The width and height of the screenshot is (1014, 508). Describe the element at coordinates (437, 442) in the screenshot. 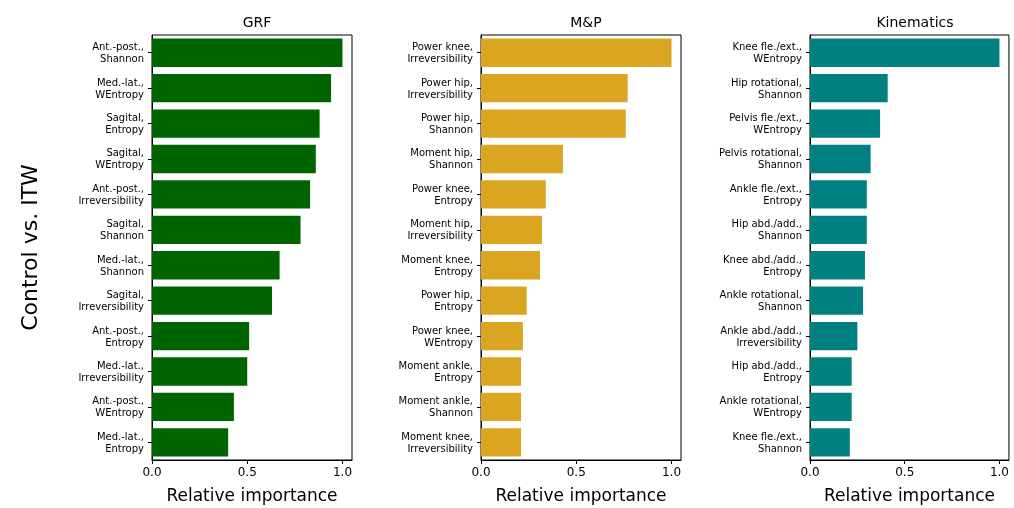

I see `y-tick-label: Moment knee, Irreversibility` at that location.